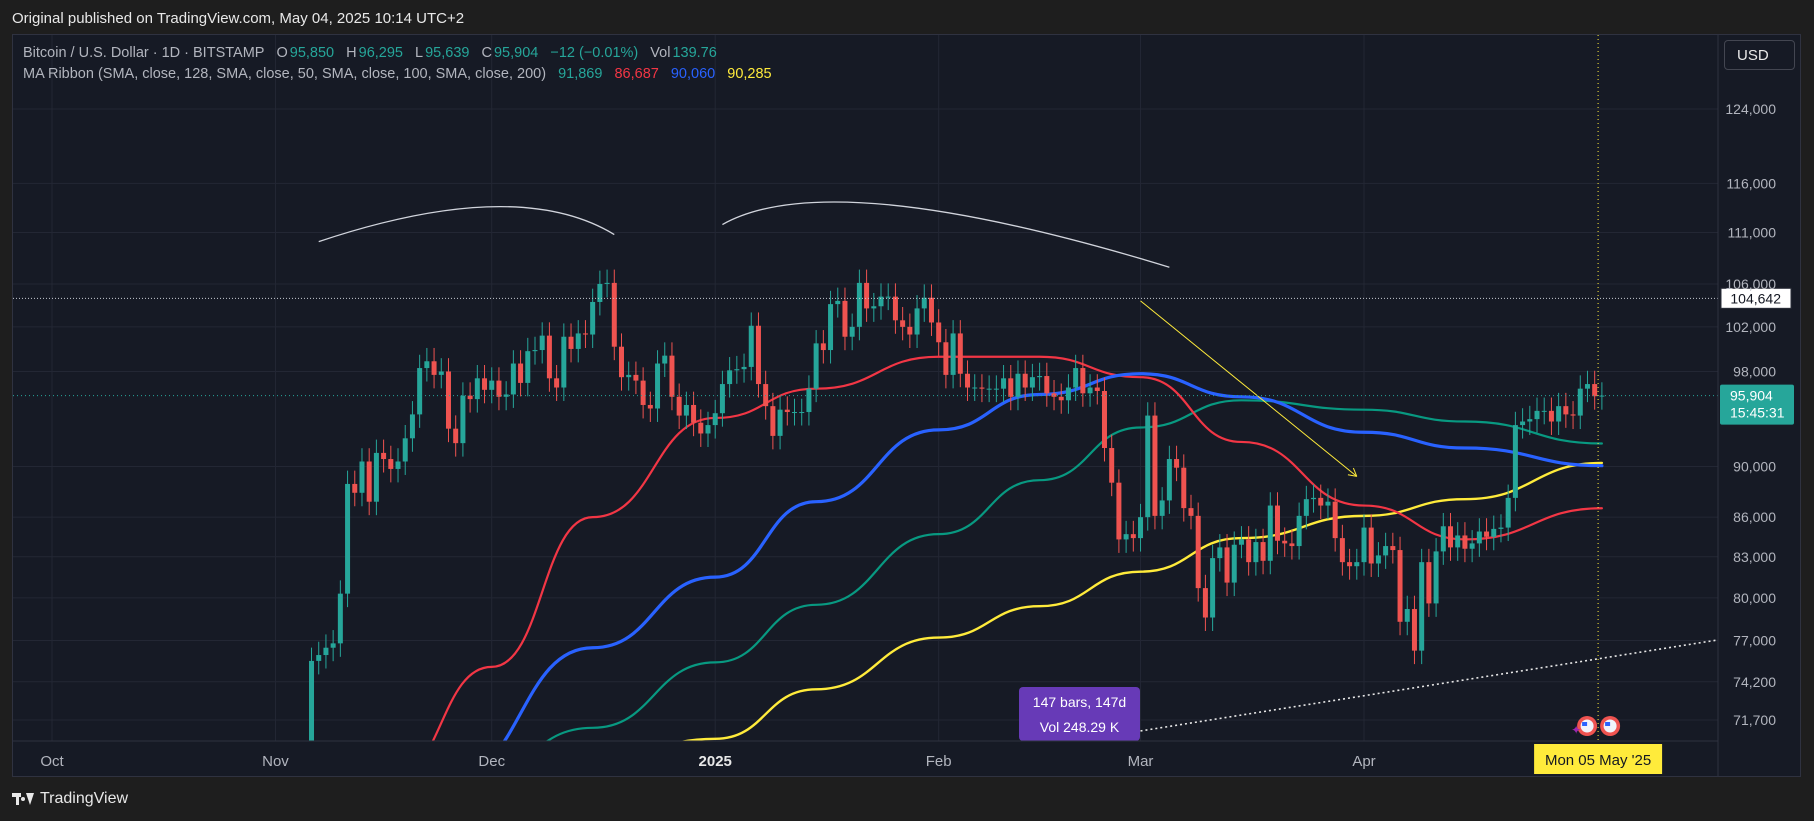 The width and height of the screenshot is (1814, 821). I want to click on last-price-label: 95,904, so click(1751, 396).